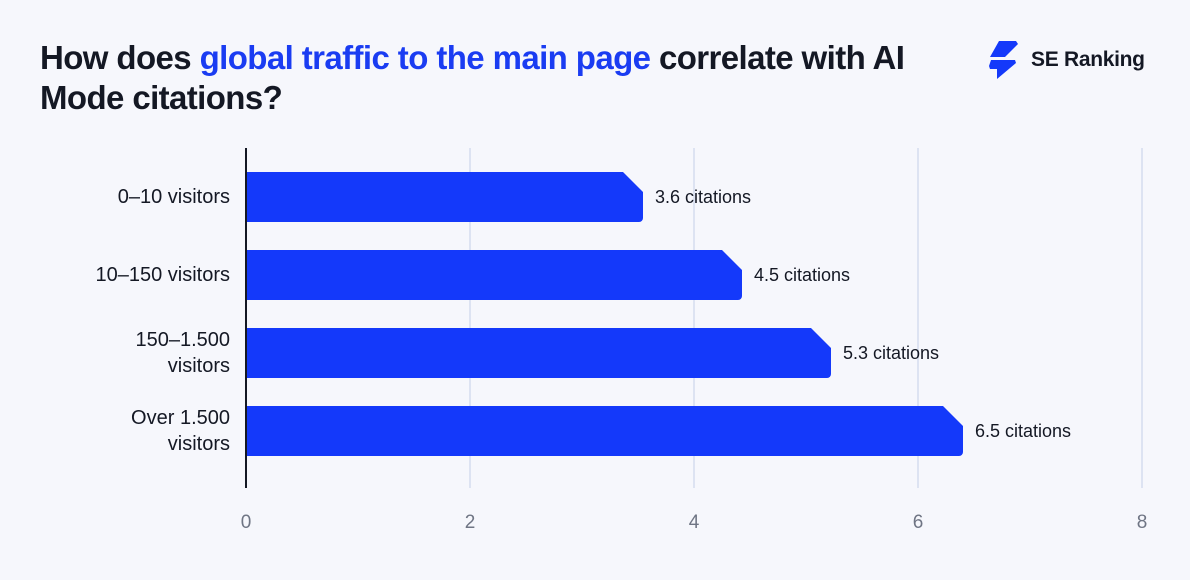 The image size is (1190, 580). I want to click on data-label: 6.5 citations, so click(1023, 431).